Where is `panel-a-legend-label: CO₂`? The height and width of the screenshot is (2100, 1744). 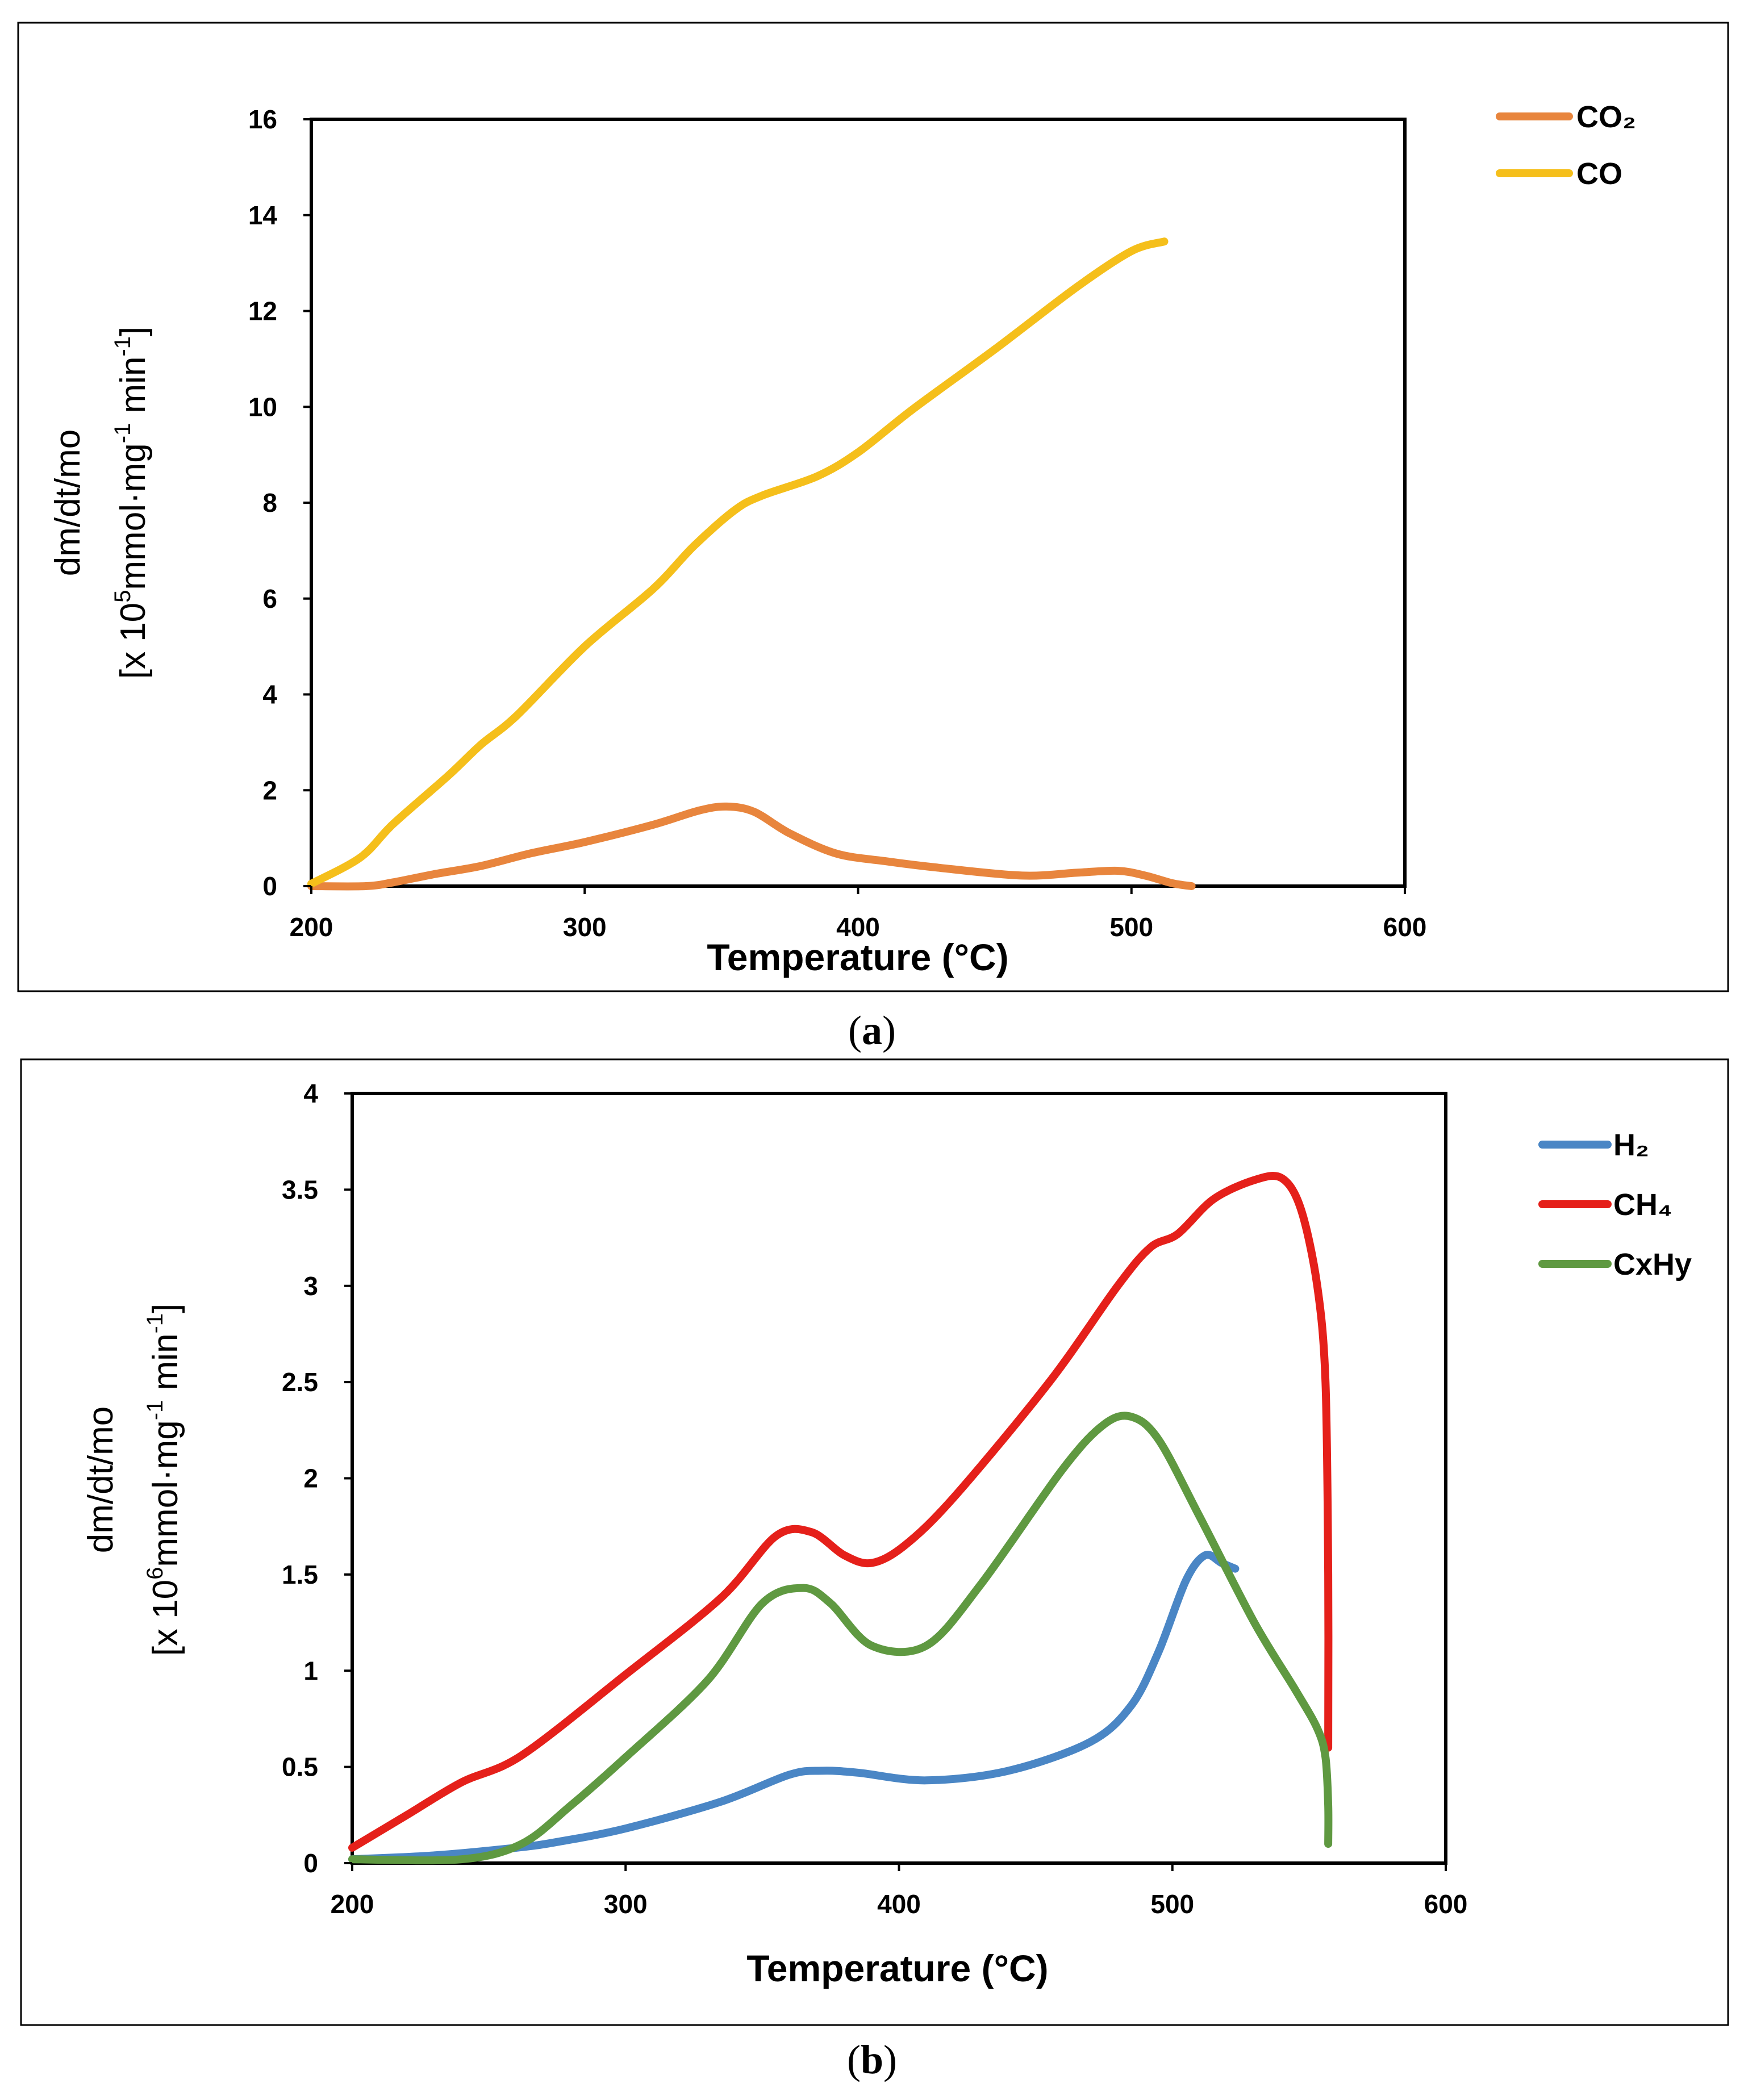 panel-a-legend-label: CO₂ is located at coordinates (1606, 117).